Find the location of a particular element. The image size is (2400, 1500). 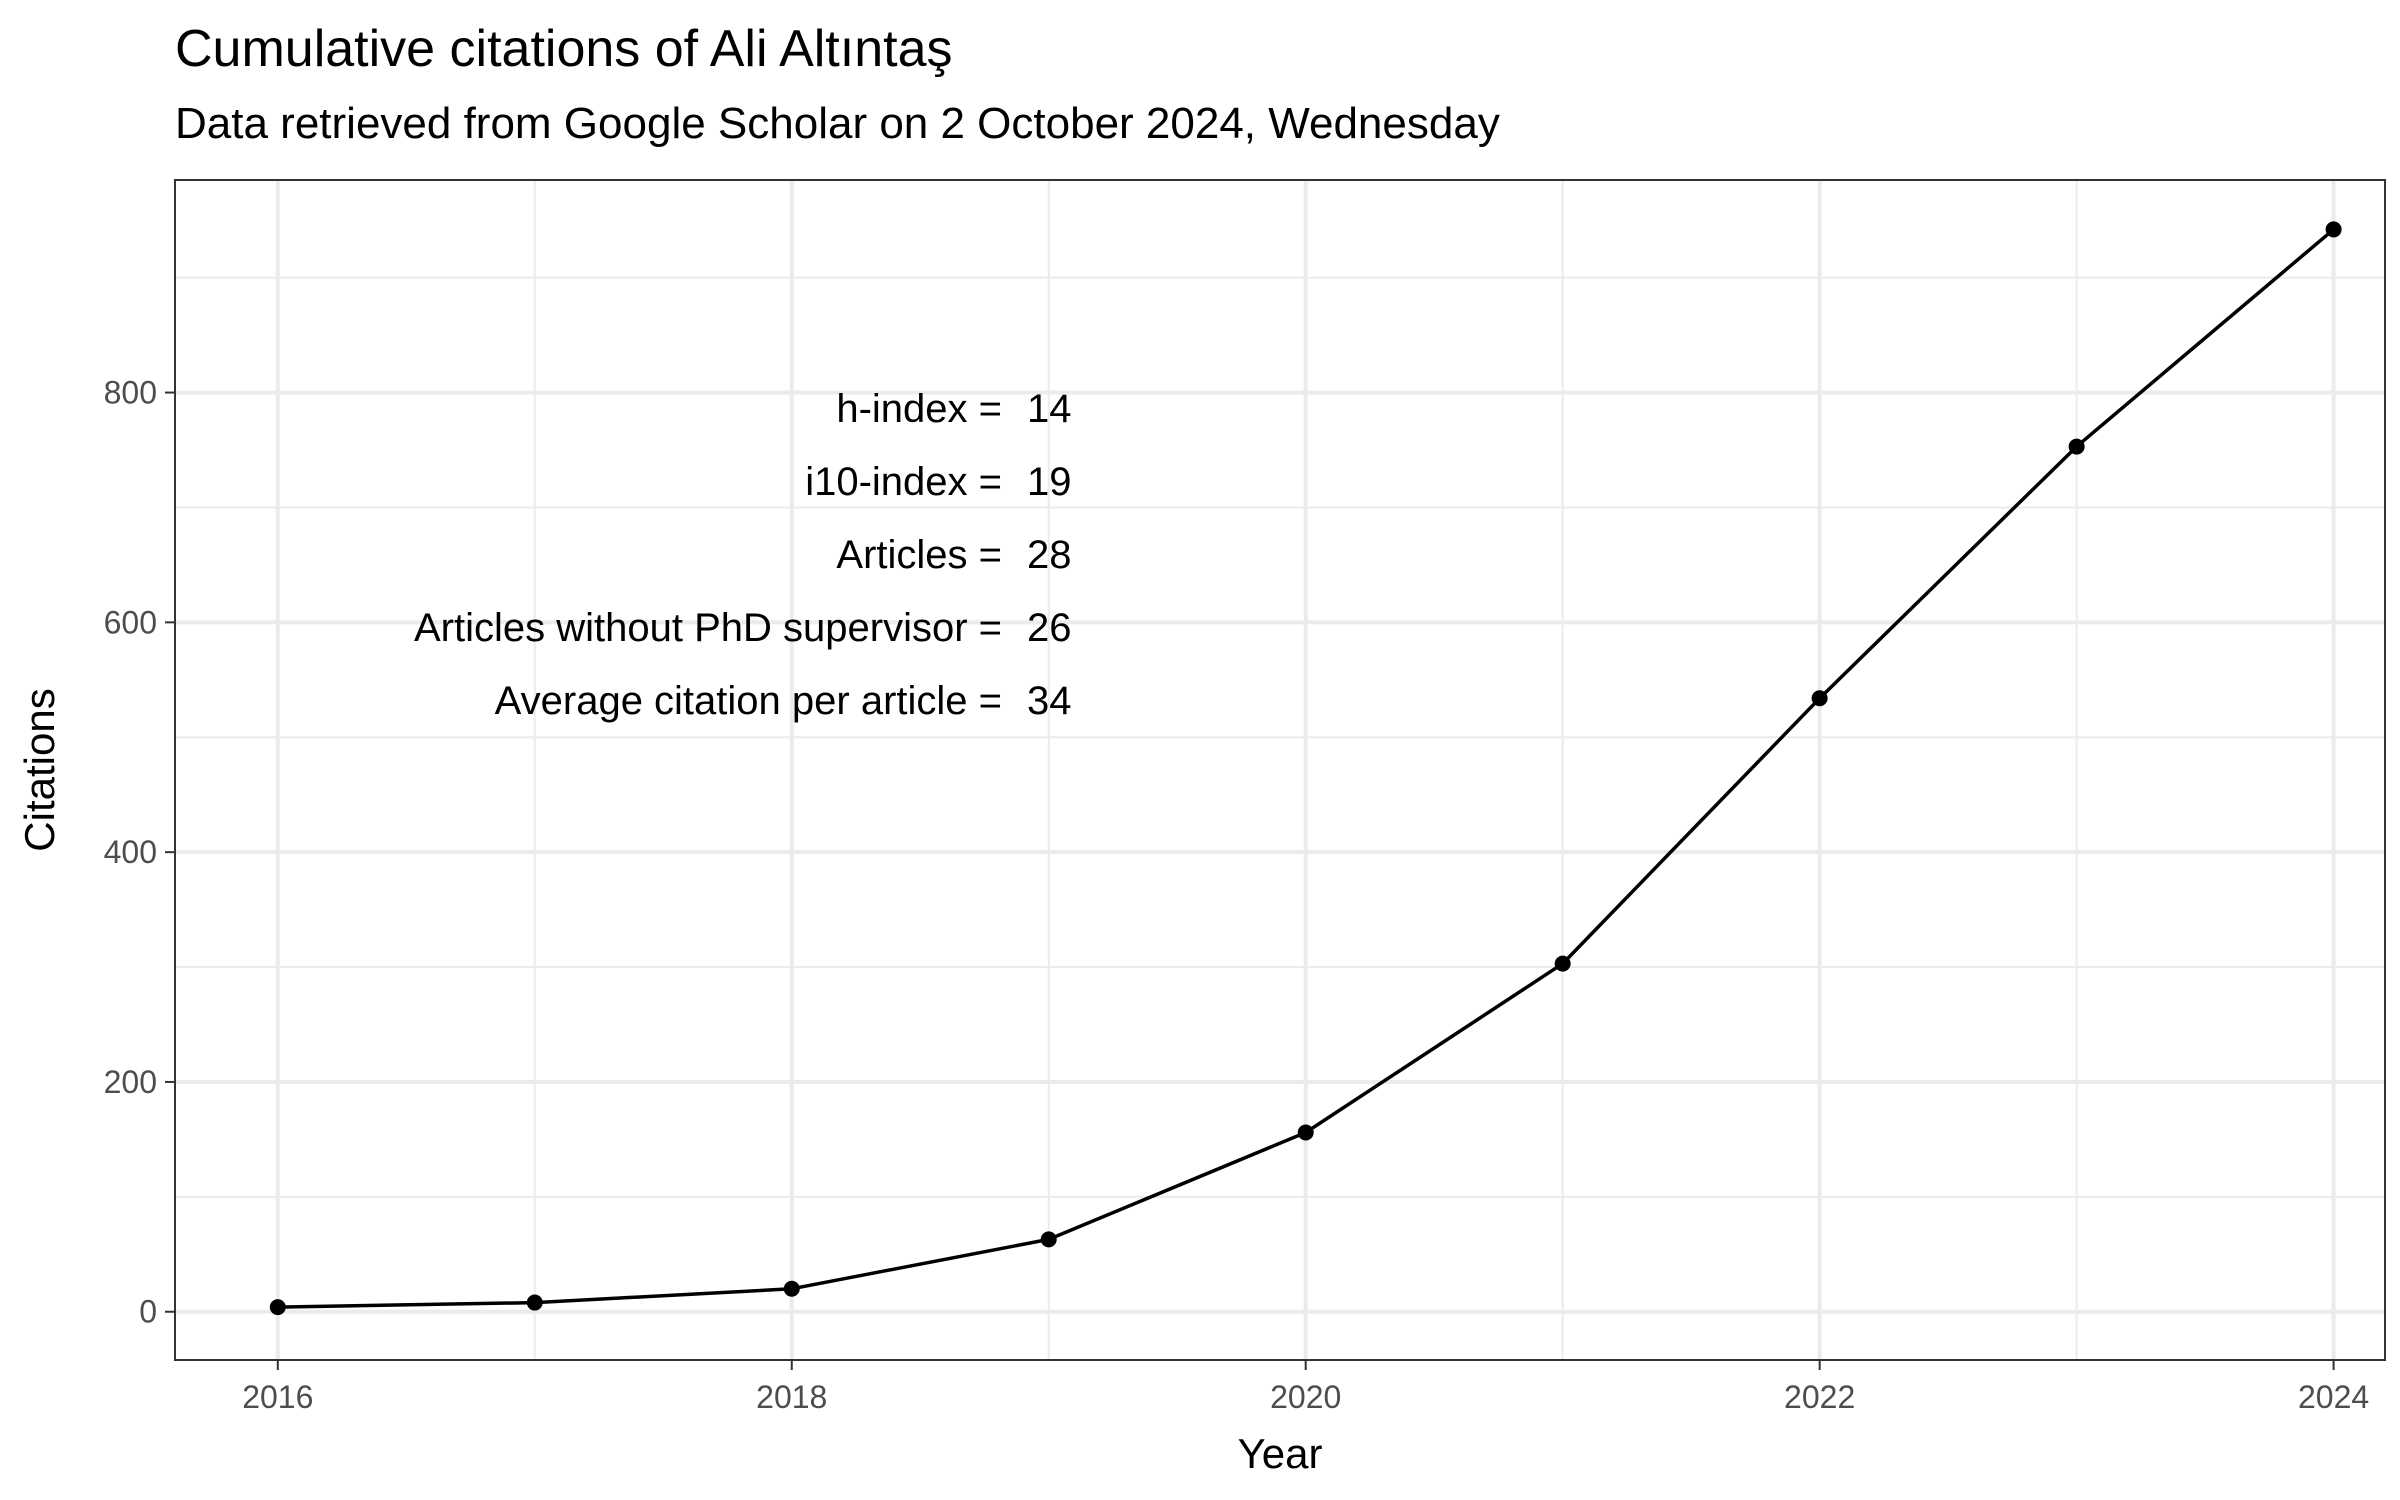

stat-label: i10-index = is located at coordinates (903, 482).